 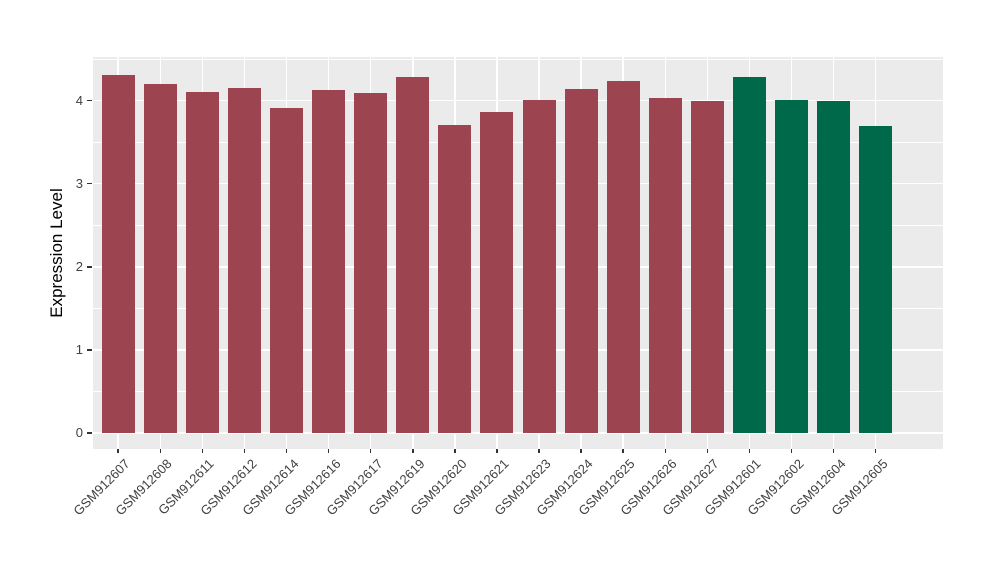 I want to click on bar-GSM912616, so click(x=329, y=261).